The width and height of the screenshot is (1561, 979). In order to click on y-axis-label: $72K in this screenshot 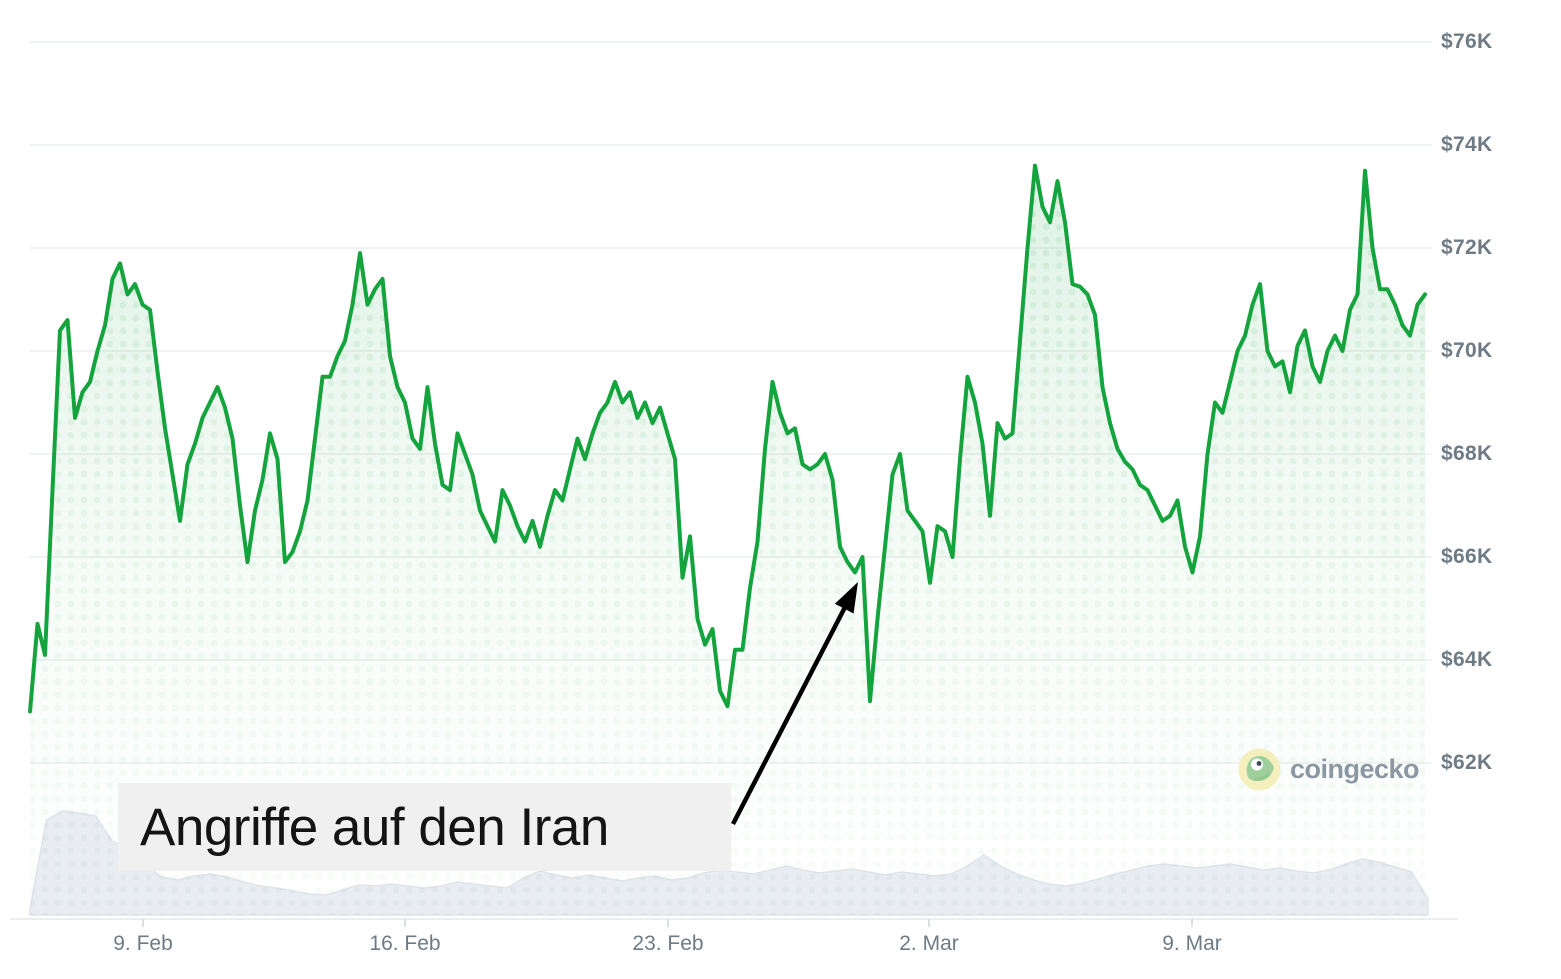, I will do `click(1467, 247)`.